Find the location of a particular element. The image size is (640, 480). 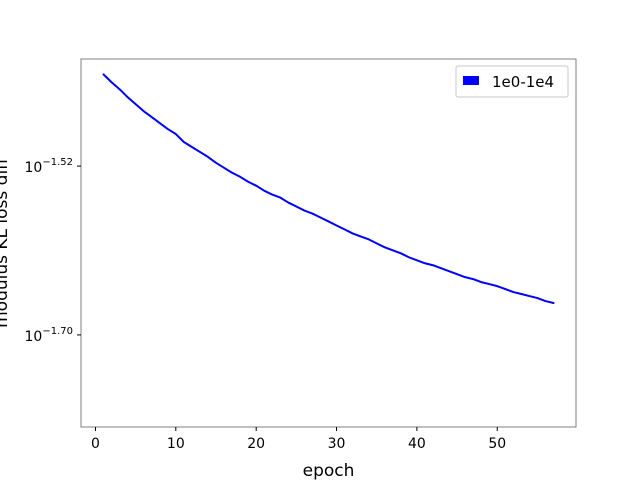

legend-box is located at coordinates (512, 81).